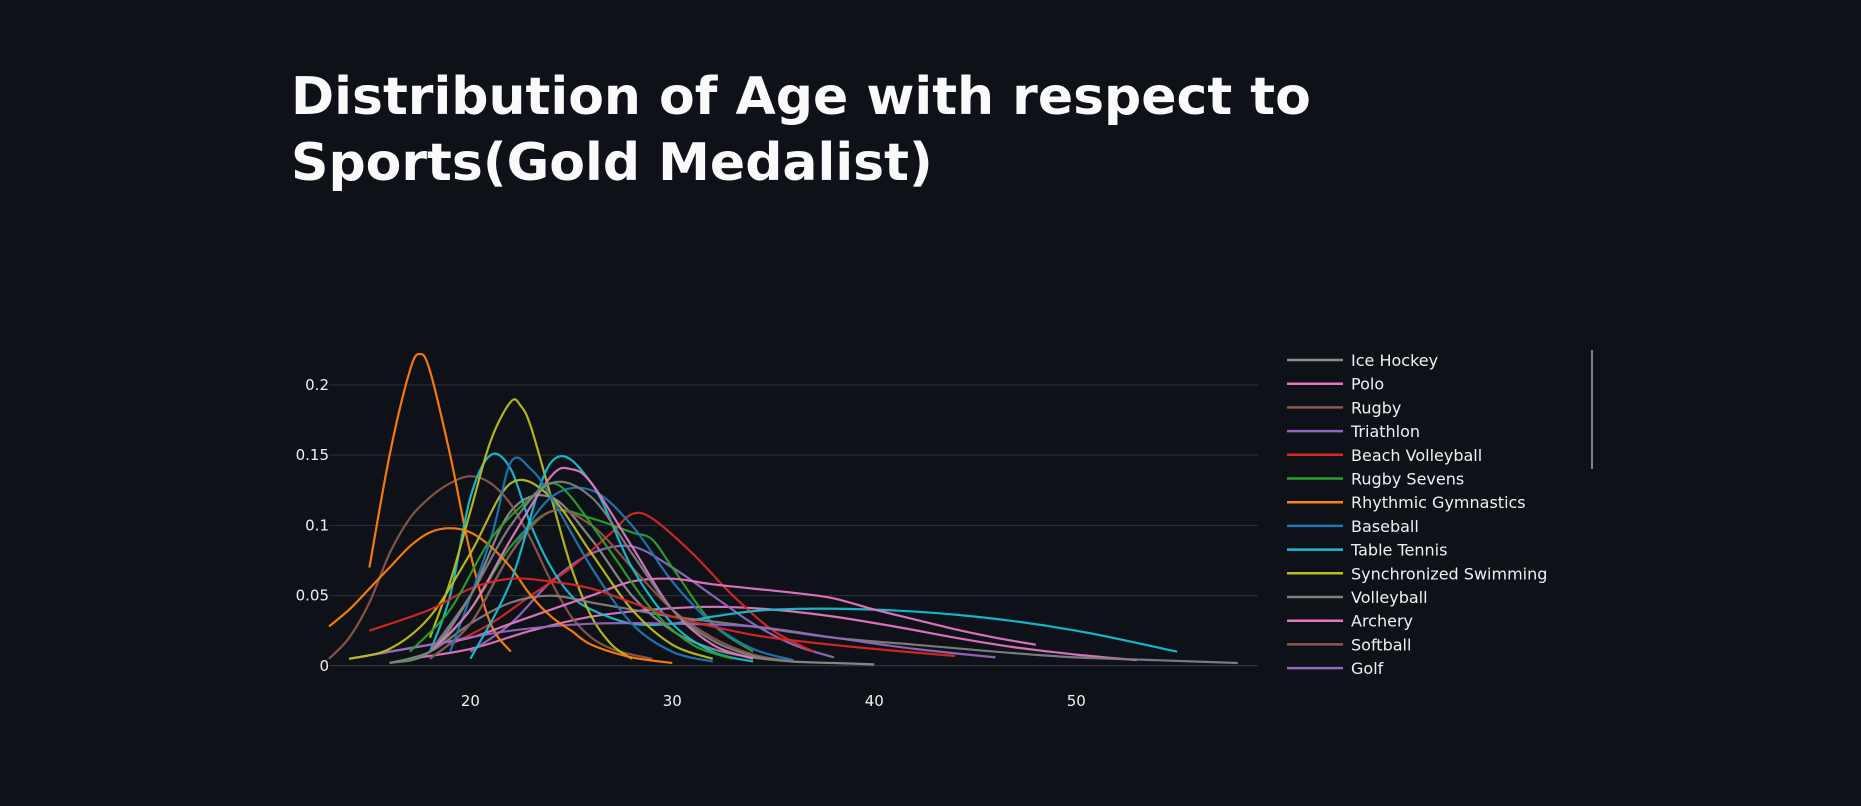 Image resolution: width=1861 pixels, height=806 pixels. I want to click on legend-item: Baseball, so click(1353, 526).